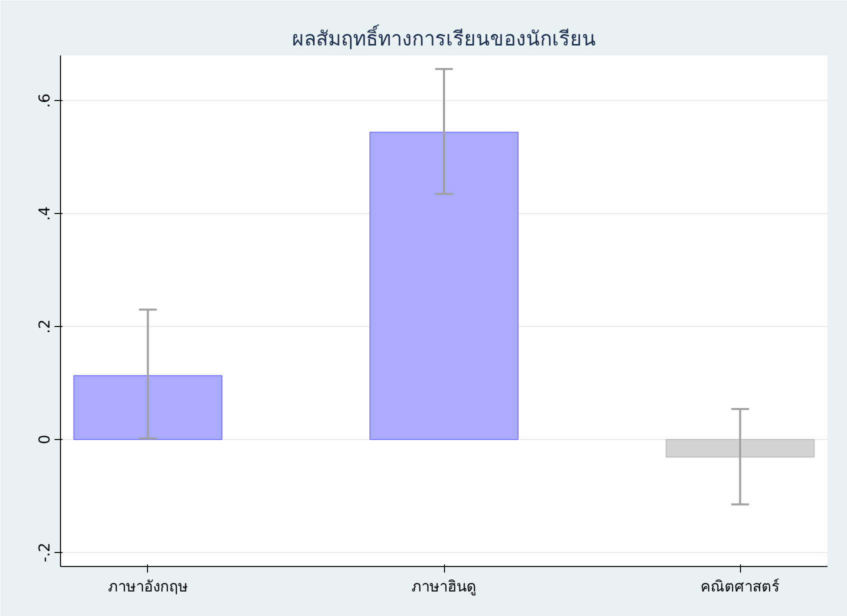 The height and width of the screenshot is (616, 847). What do you see at coordinates (444, 37) in the screenshot?
I see `chart-title: ผลสัมฤทธิ์ทางการเรียนของนักเรียน` at bounding box center [444, 37].